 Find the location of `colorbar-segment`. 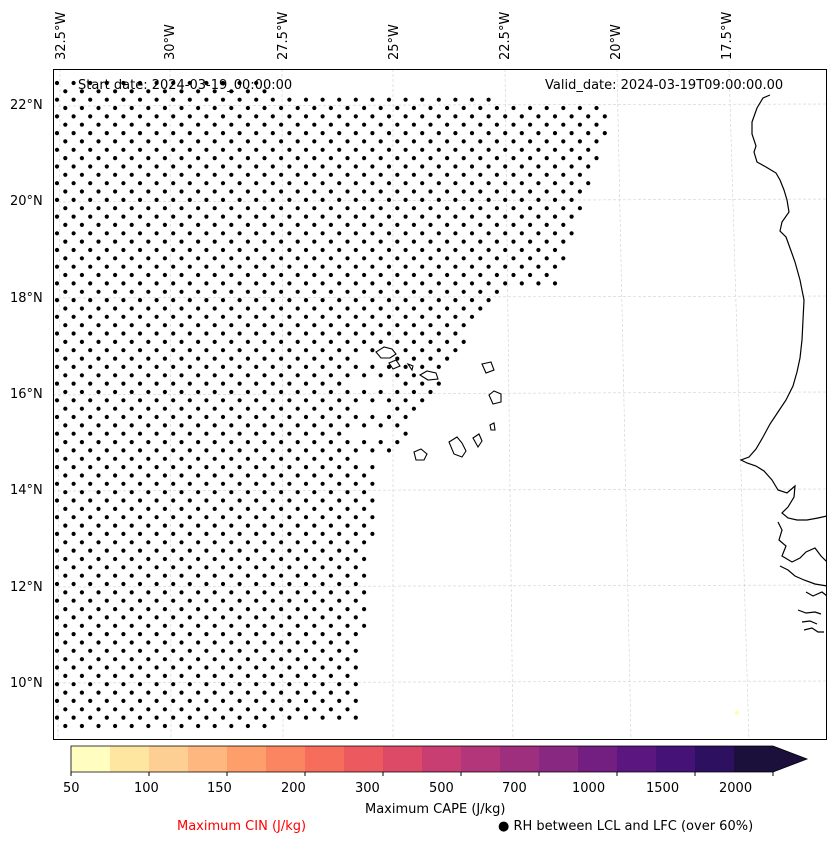

colorbar-segment is located at coordinates (208, 759).